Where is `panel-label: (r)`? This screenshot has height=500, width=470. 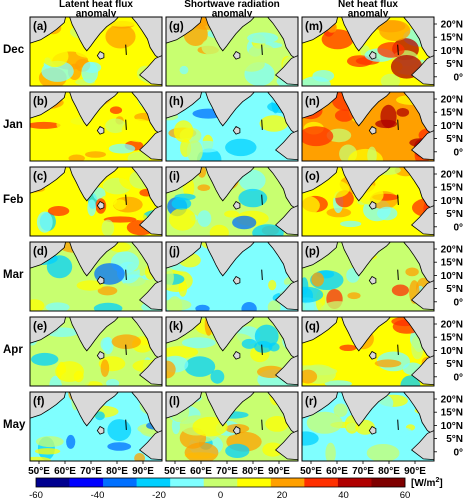
panel-label: (r) is located at coordinates (311, 402).